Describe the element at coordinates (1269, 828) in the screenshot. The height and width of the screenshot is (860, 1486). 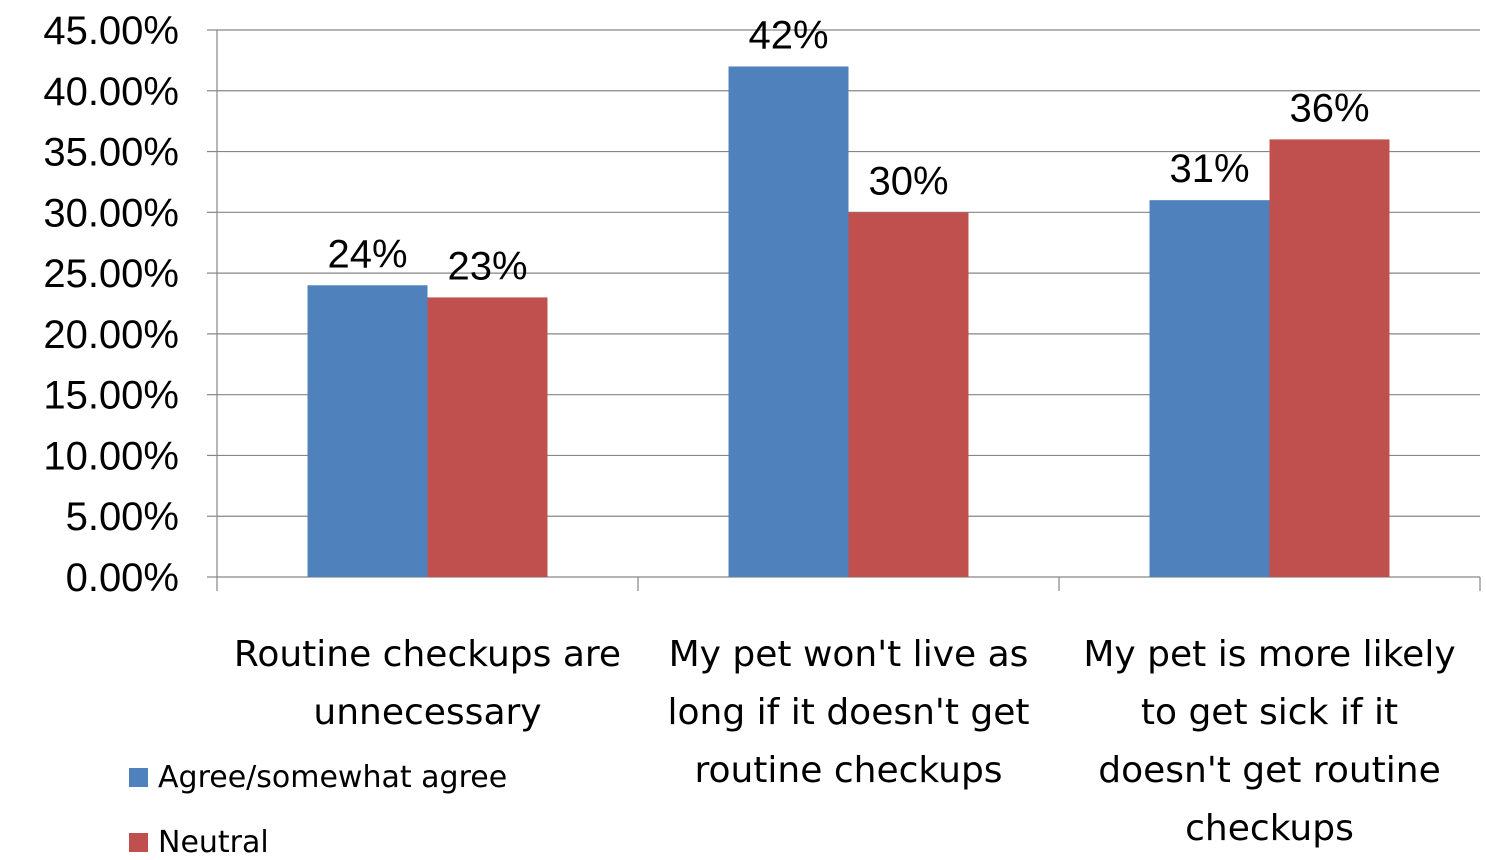
I see `x-category-label: checkups` at that location.